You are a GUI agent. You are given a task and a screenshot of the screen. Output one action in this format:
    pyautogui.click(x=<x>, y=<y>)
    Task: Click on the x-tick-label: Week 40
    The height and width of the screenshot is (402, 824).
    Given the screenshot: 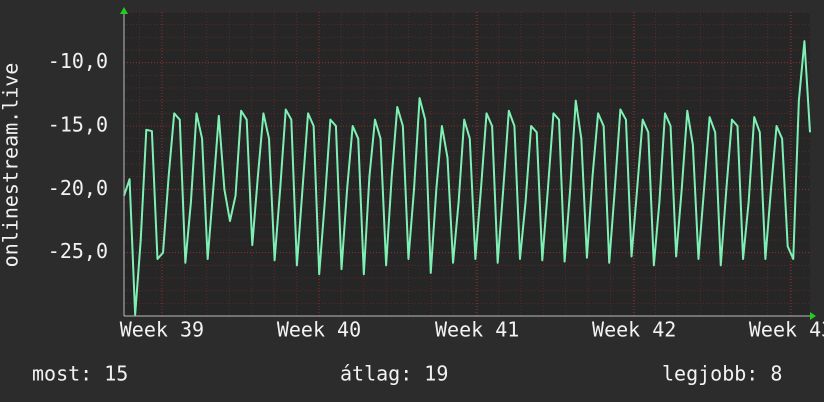 What is the action you would take?
    pyautogui.click(x=319, y=330)
    